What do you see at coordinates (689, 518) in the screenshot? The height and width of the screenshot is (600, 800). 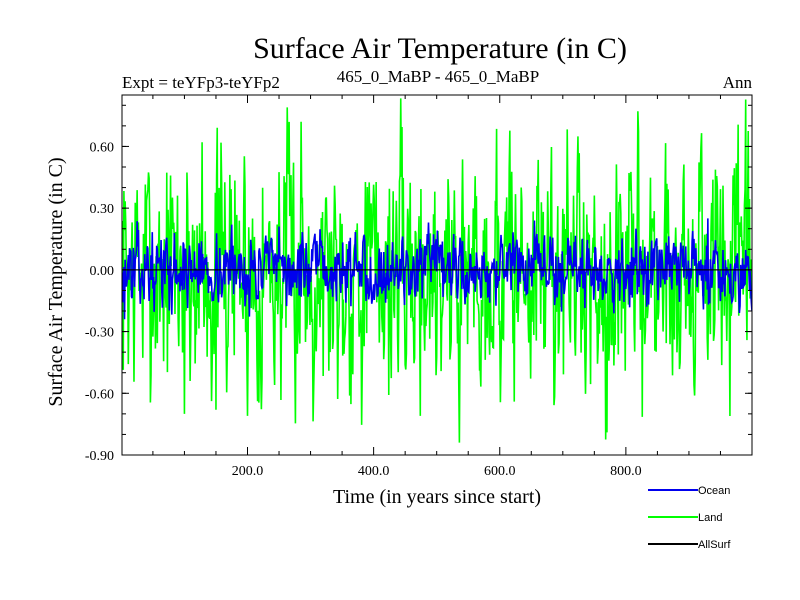 I see `legend: Ocean Land AllSurf` at bounding box center [689, 518].